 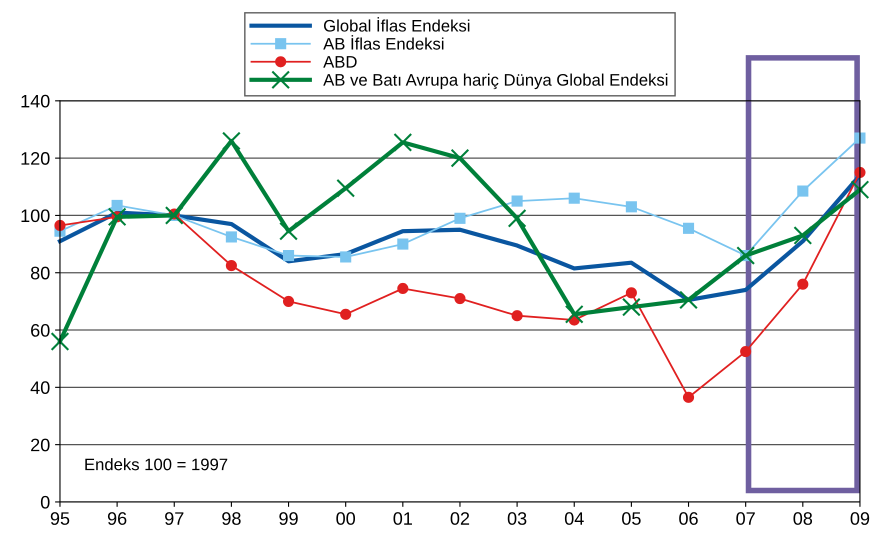 What do you see at coordinates (860, 518) in the screenshot?
I see `x-tick-label: 09` at bounding box center [860, 518].